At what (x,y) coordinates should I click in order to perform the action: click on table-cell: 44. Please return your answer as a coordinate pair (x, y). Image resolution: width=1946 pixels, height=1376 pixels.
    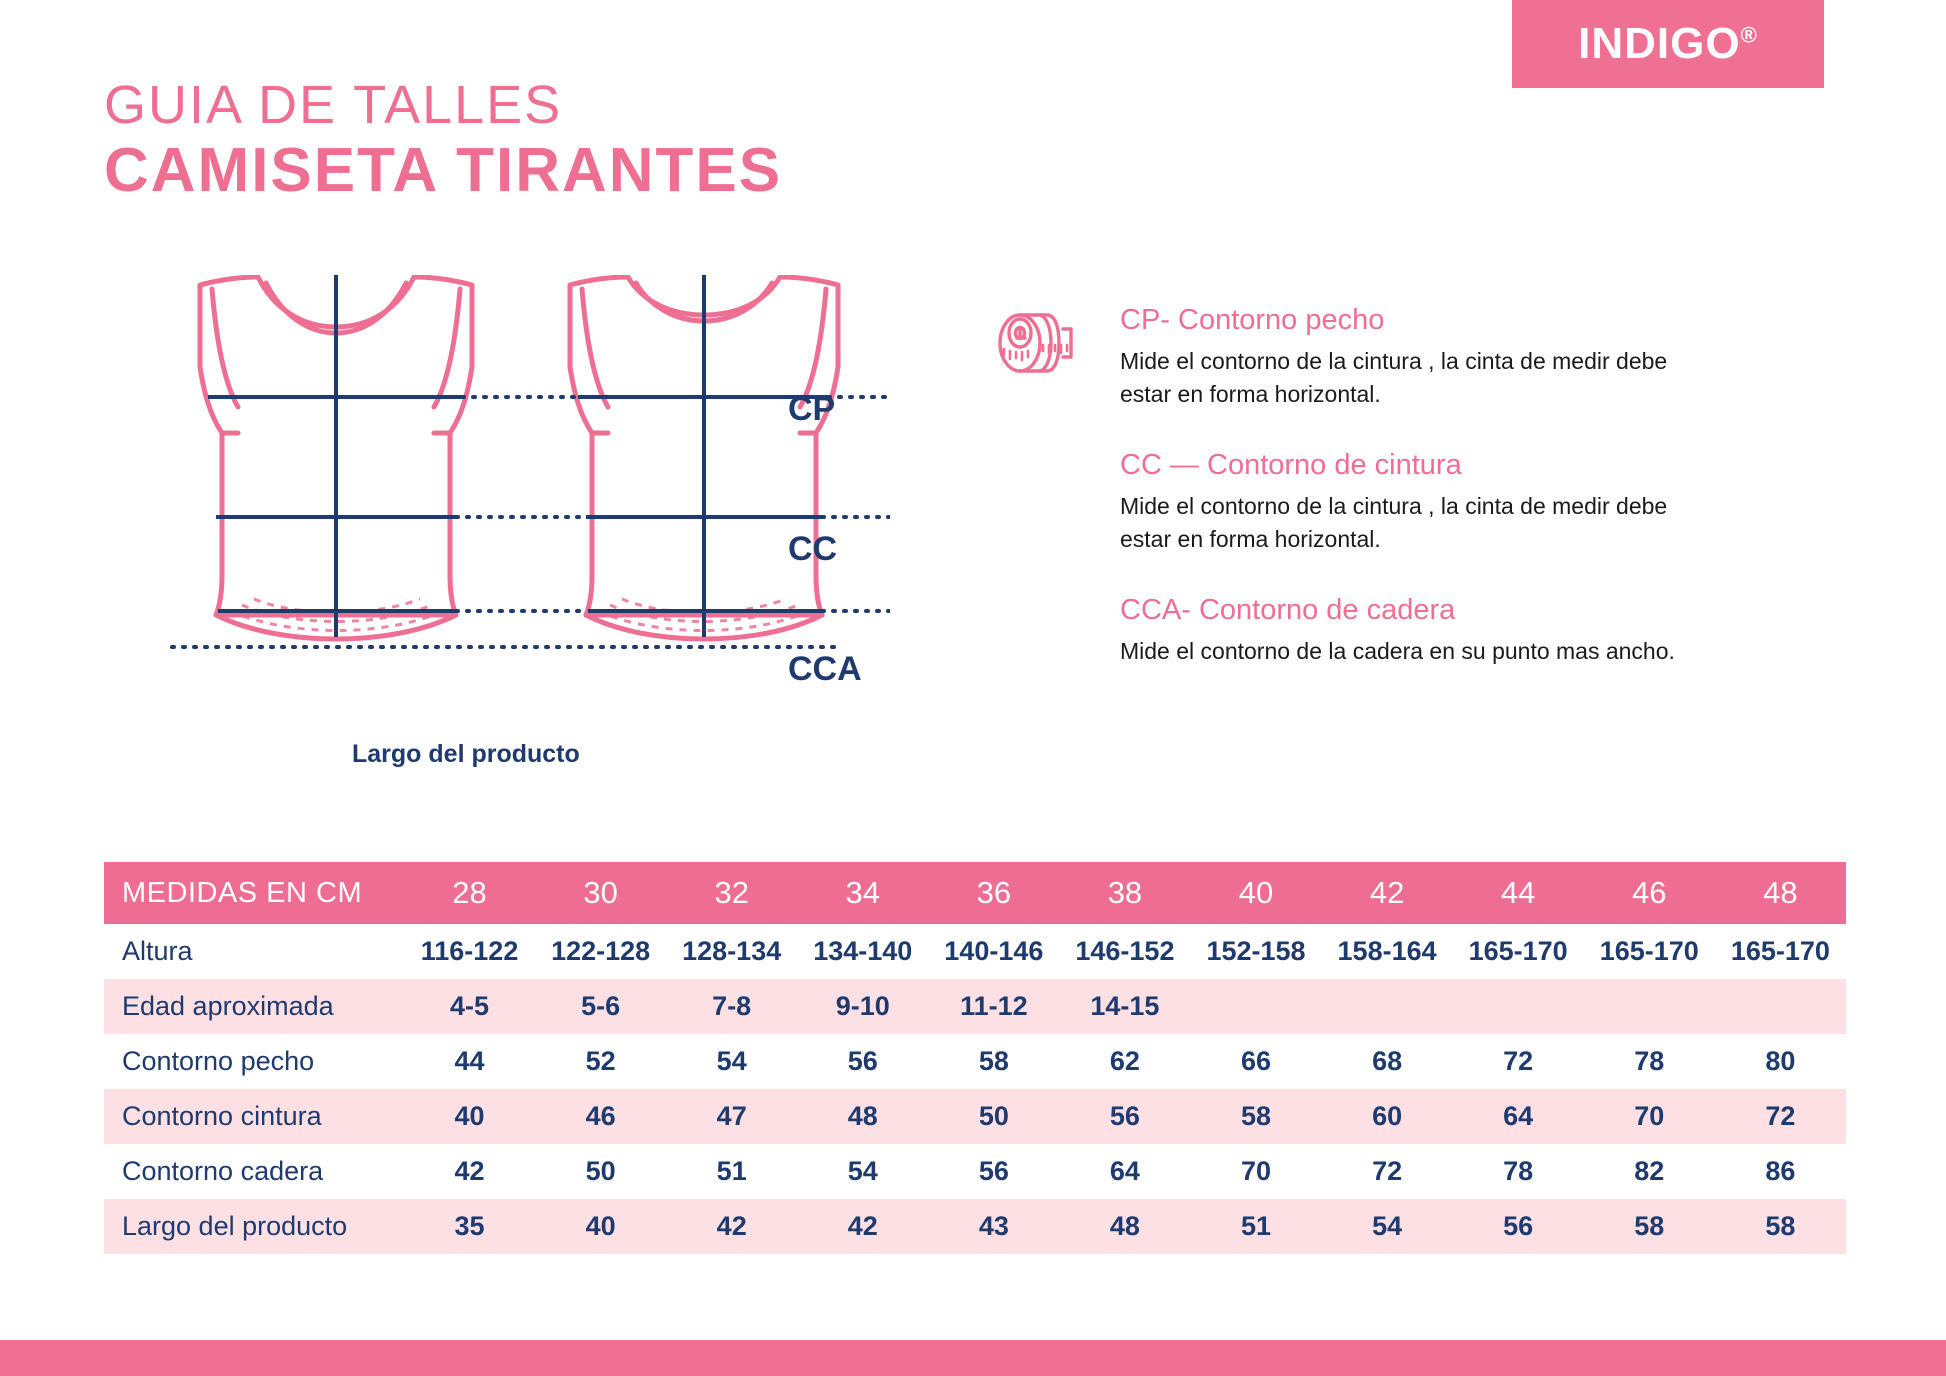
    Looking at the image, I should click on (469, 1061).